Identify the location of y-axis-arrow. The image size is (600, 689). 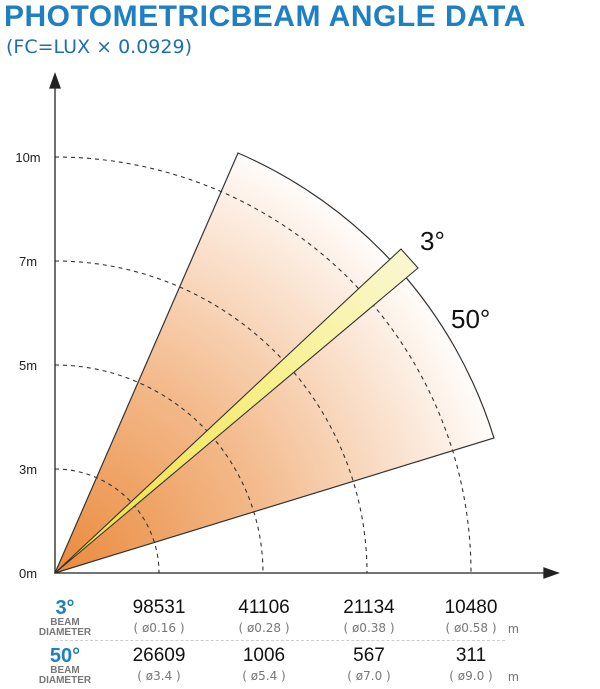
(55, 80).